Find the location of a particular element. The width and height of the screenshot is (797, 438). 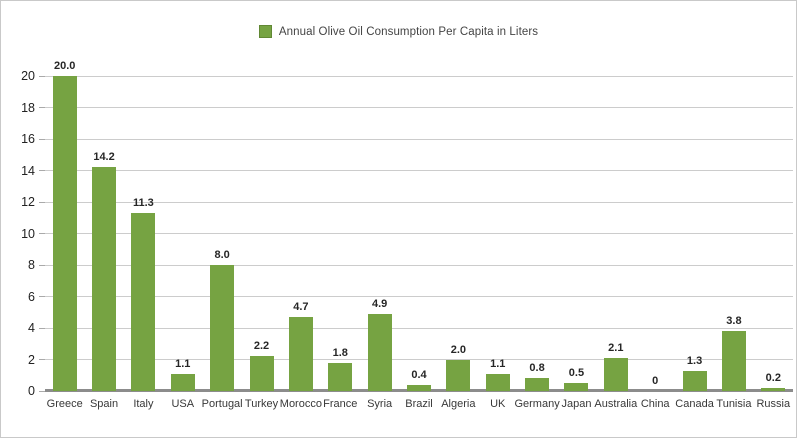

y-axis-tick-label: 20 is located at coordinates (28, 76).